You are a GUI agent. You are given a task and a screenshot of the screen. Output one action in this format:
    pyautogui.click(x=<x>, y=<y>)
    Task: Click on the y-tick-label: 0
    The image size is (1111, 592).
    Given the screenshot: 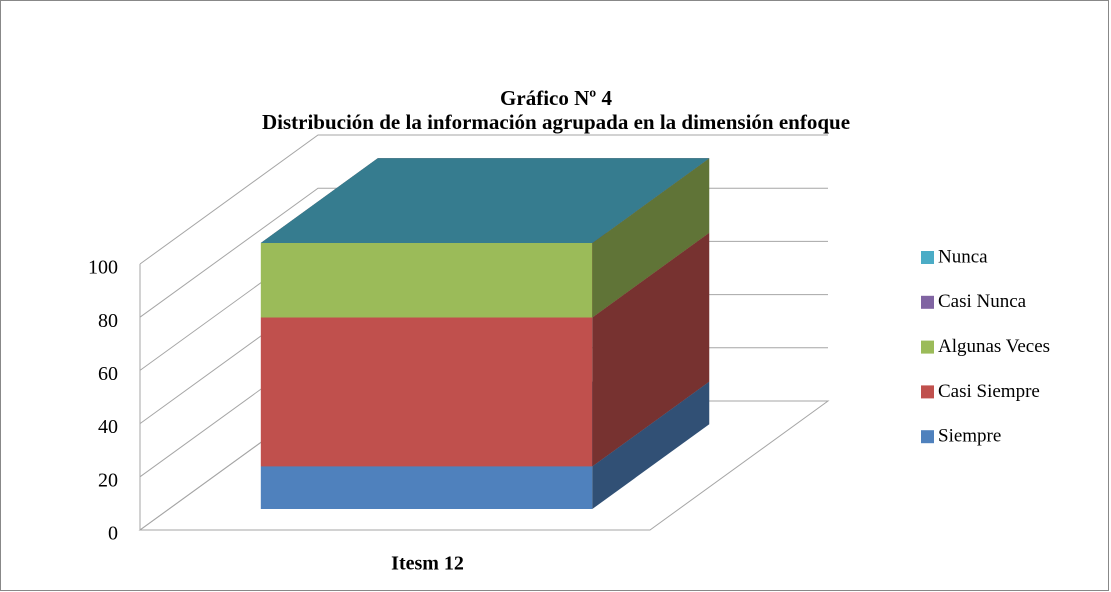 What is the action you would take?
    pyautogui.click(x=113, y=534)
    